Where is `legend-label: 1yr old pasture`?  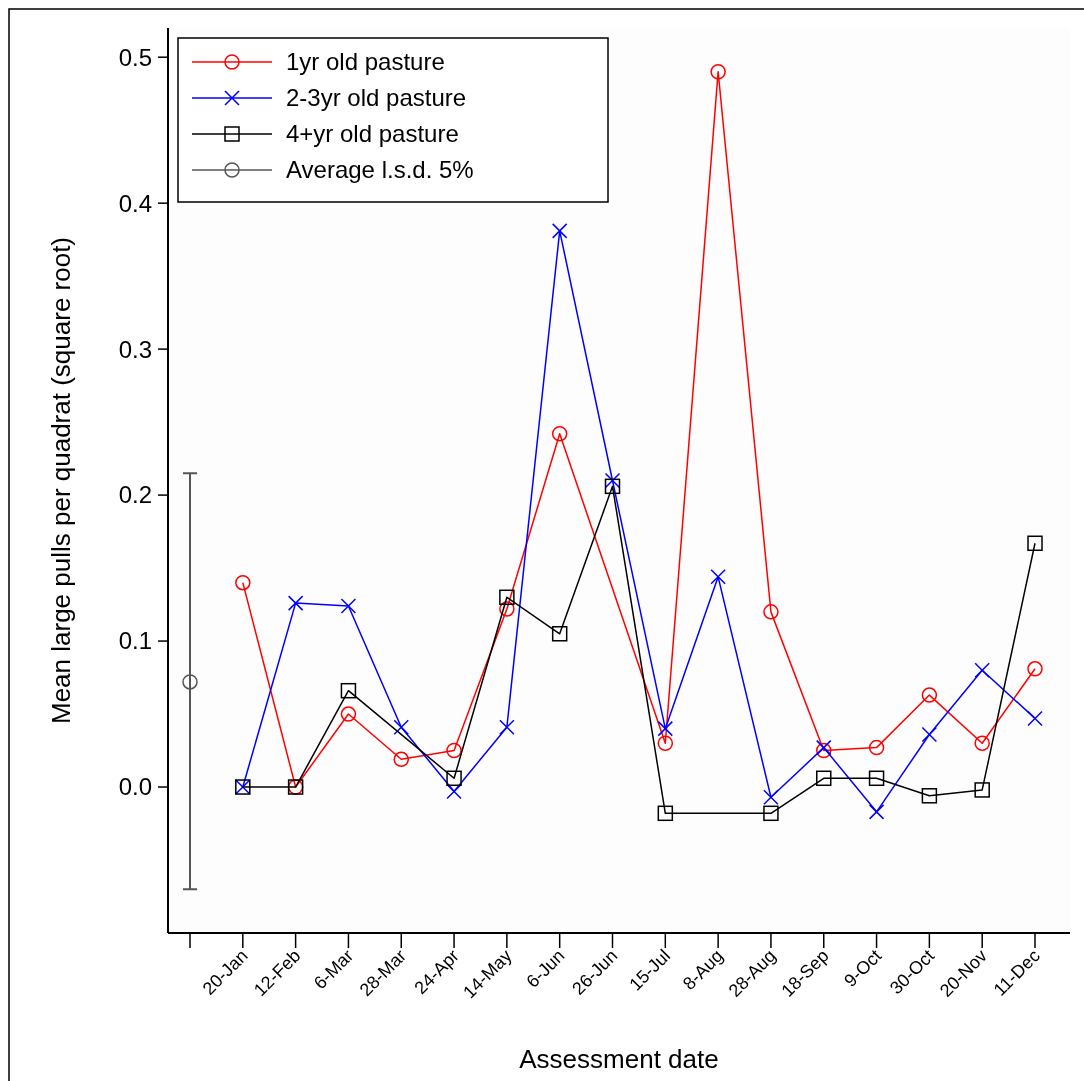 legend-label: 1yr old pasture is located at coordinates (365, 62).